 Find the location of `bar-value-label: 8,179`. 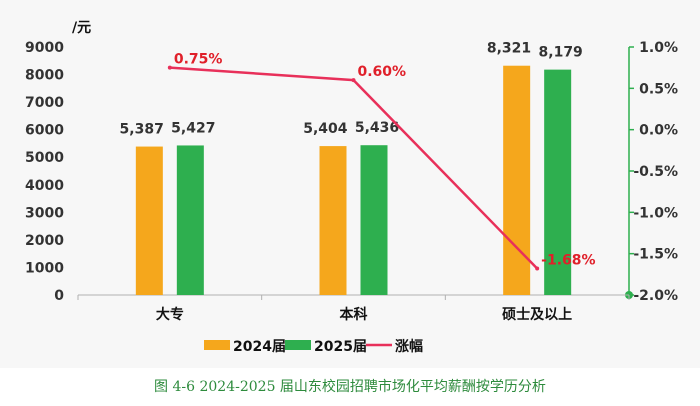

bar-value-label: 8,179 is located at coordinates (561, 53).